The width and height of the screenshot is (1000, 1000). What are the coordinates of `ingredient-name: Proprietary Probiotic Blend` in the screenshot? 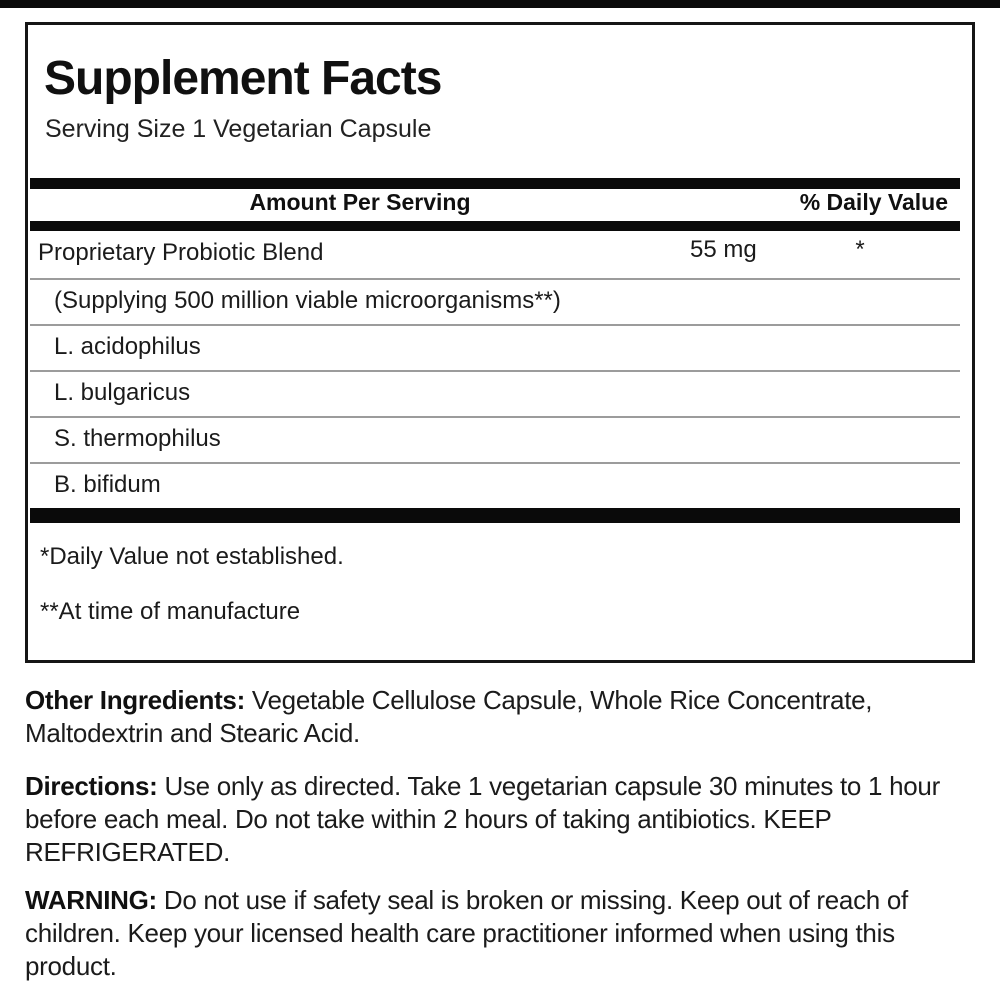 It's located at (181, 252).